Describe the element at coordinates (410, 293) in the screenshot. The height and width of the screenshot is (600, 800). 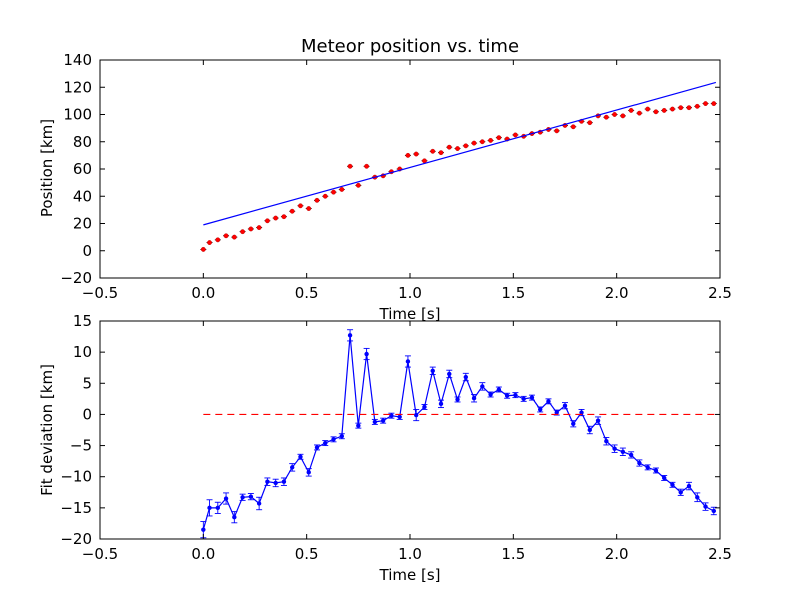
I see `x-tick-label: 1.0` at that location.